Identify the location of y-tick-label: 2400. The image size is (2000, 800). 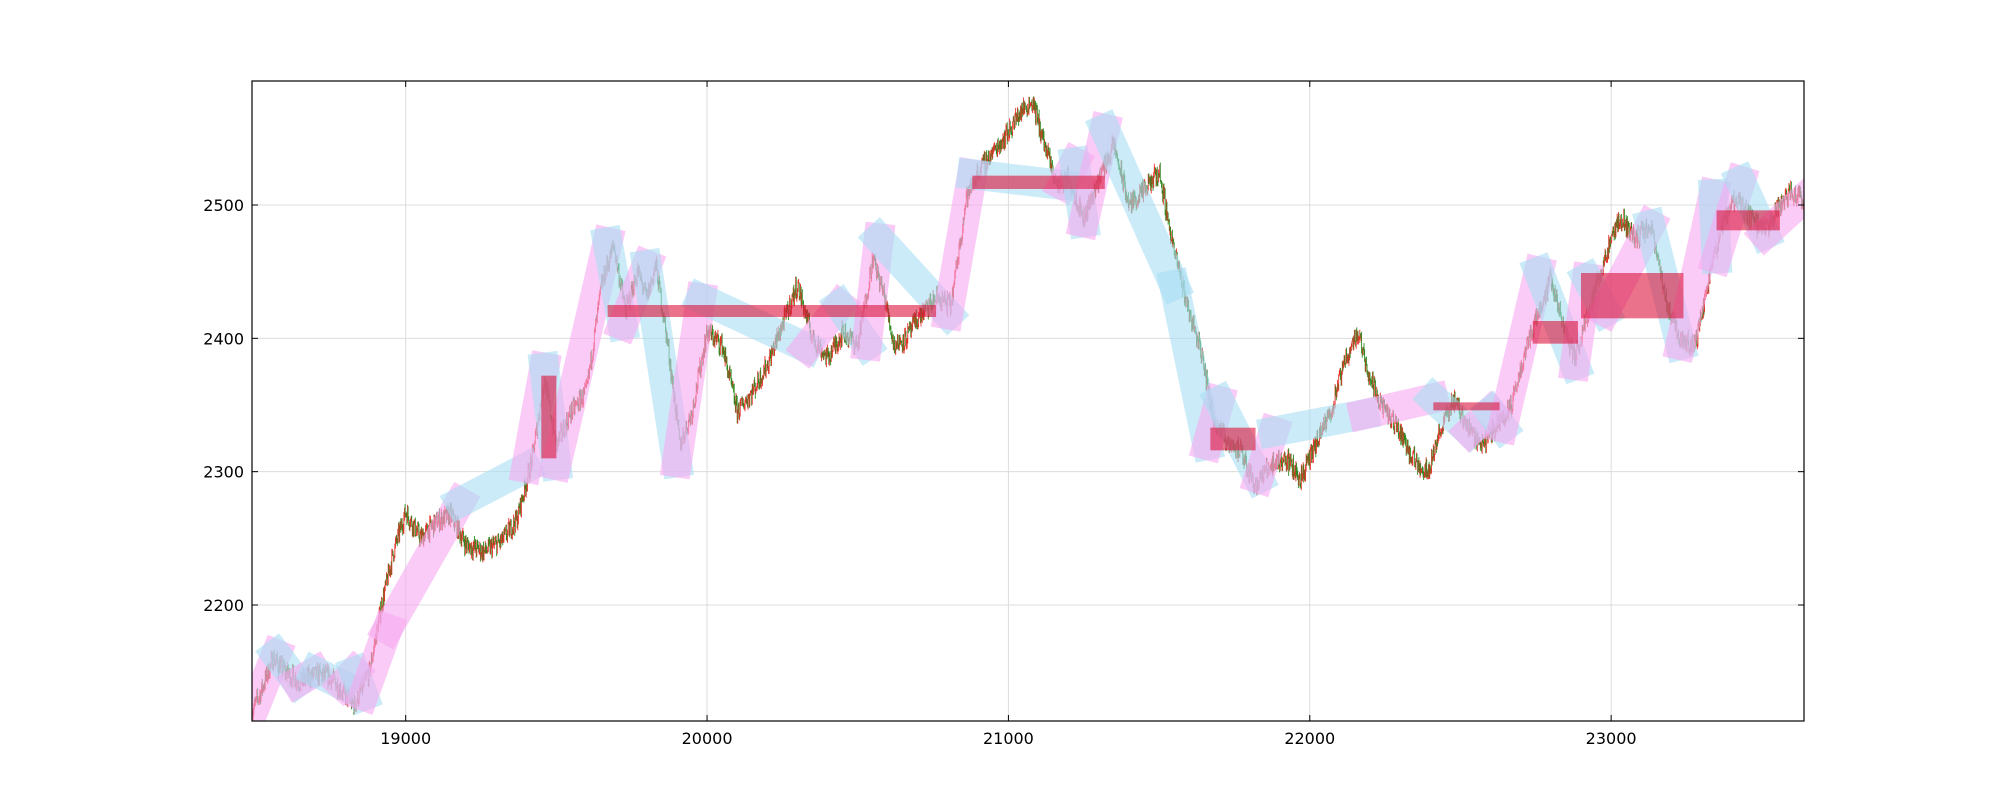
(223, 338).